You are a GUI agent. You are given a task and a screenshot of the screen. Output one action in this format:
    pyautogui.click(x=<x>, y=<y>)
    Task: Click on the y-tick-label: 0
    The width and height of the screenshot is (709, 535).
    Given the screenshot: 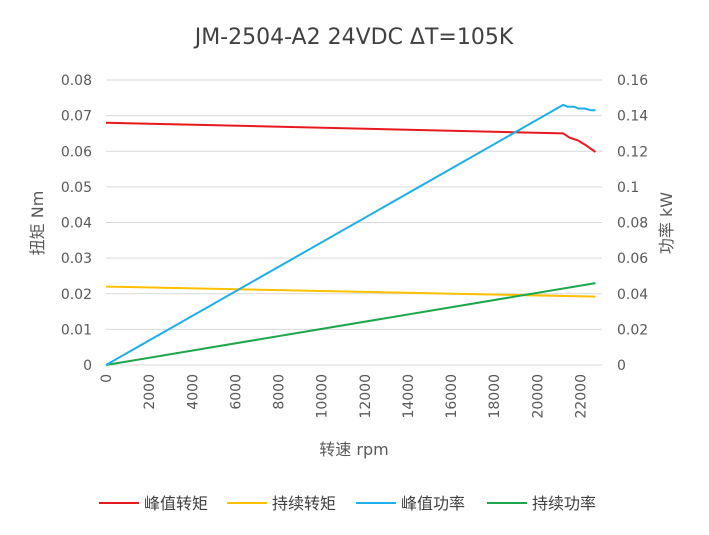 What is the action you would take?
    pyautogui.click(x=87, y=366)
    